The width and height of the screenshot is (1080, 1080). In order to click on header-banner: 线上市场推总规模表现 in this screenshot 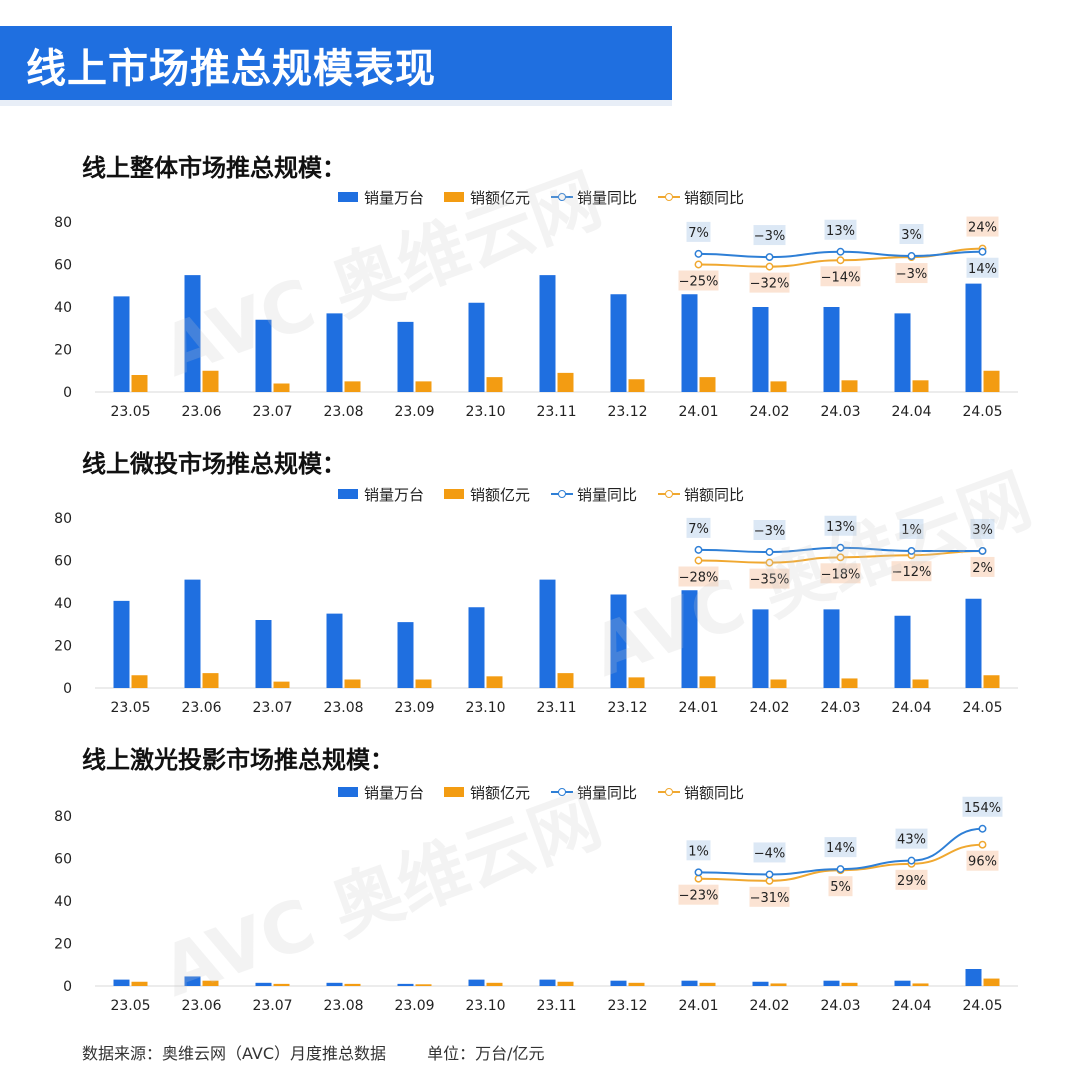, I will do `click(336, 63)`.